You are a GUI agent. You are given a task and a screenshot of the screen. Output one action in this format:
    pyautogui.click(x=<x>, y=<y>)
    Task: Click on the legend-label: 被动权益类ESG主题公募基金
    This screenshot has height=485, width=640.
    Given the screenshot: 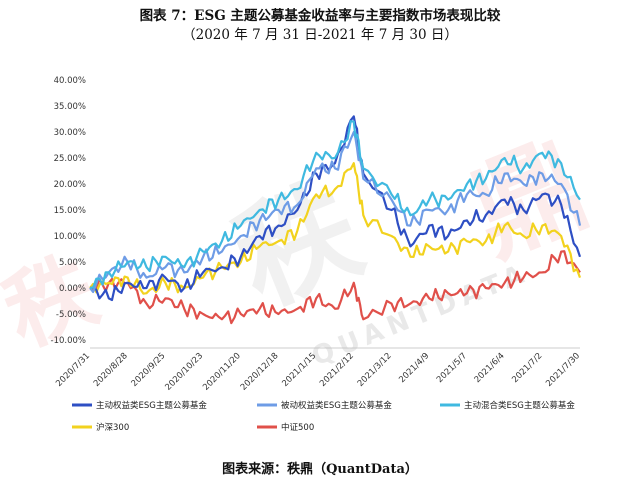 What is the action you would take?
    pyautogui.click(x=336, y=405)
    